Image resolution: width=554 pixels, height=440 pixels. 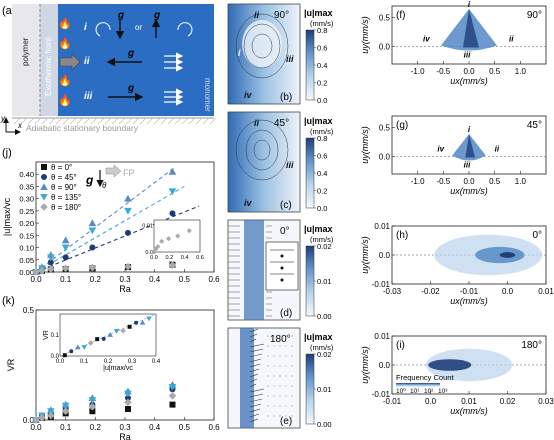 I want to click on flow-arrows-a, so click(x=174, y=79).